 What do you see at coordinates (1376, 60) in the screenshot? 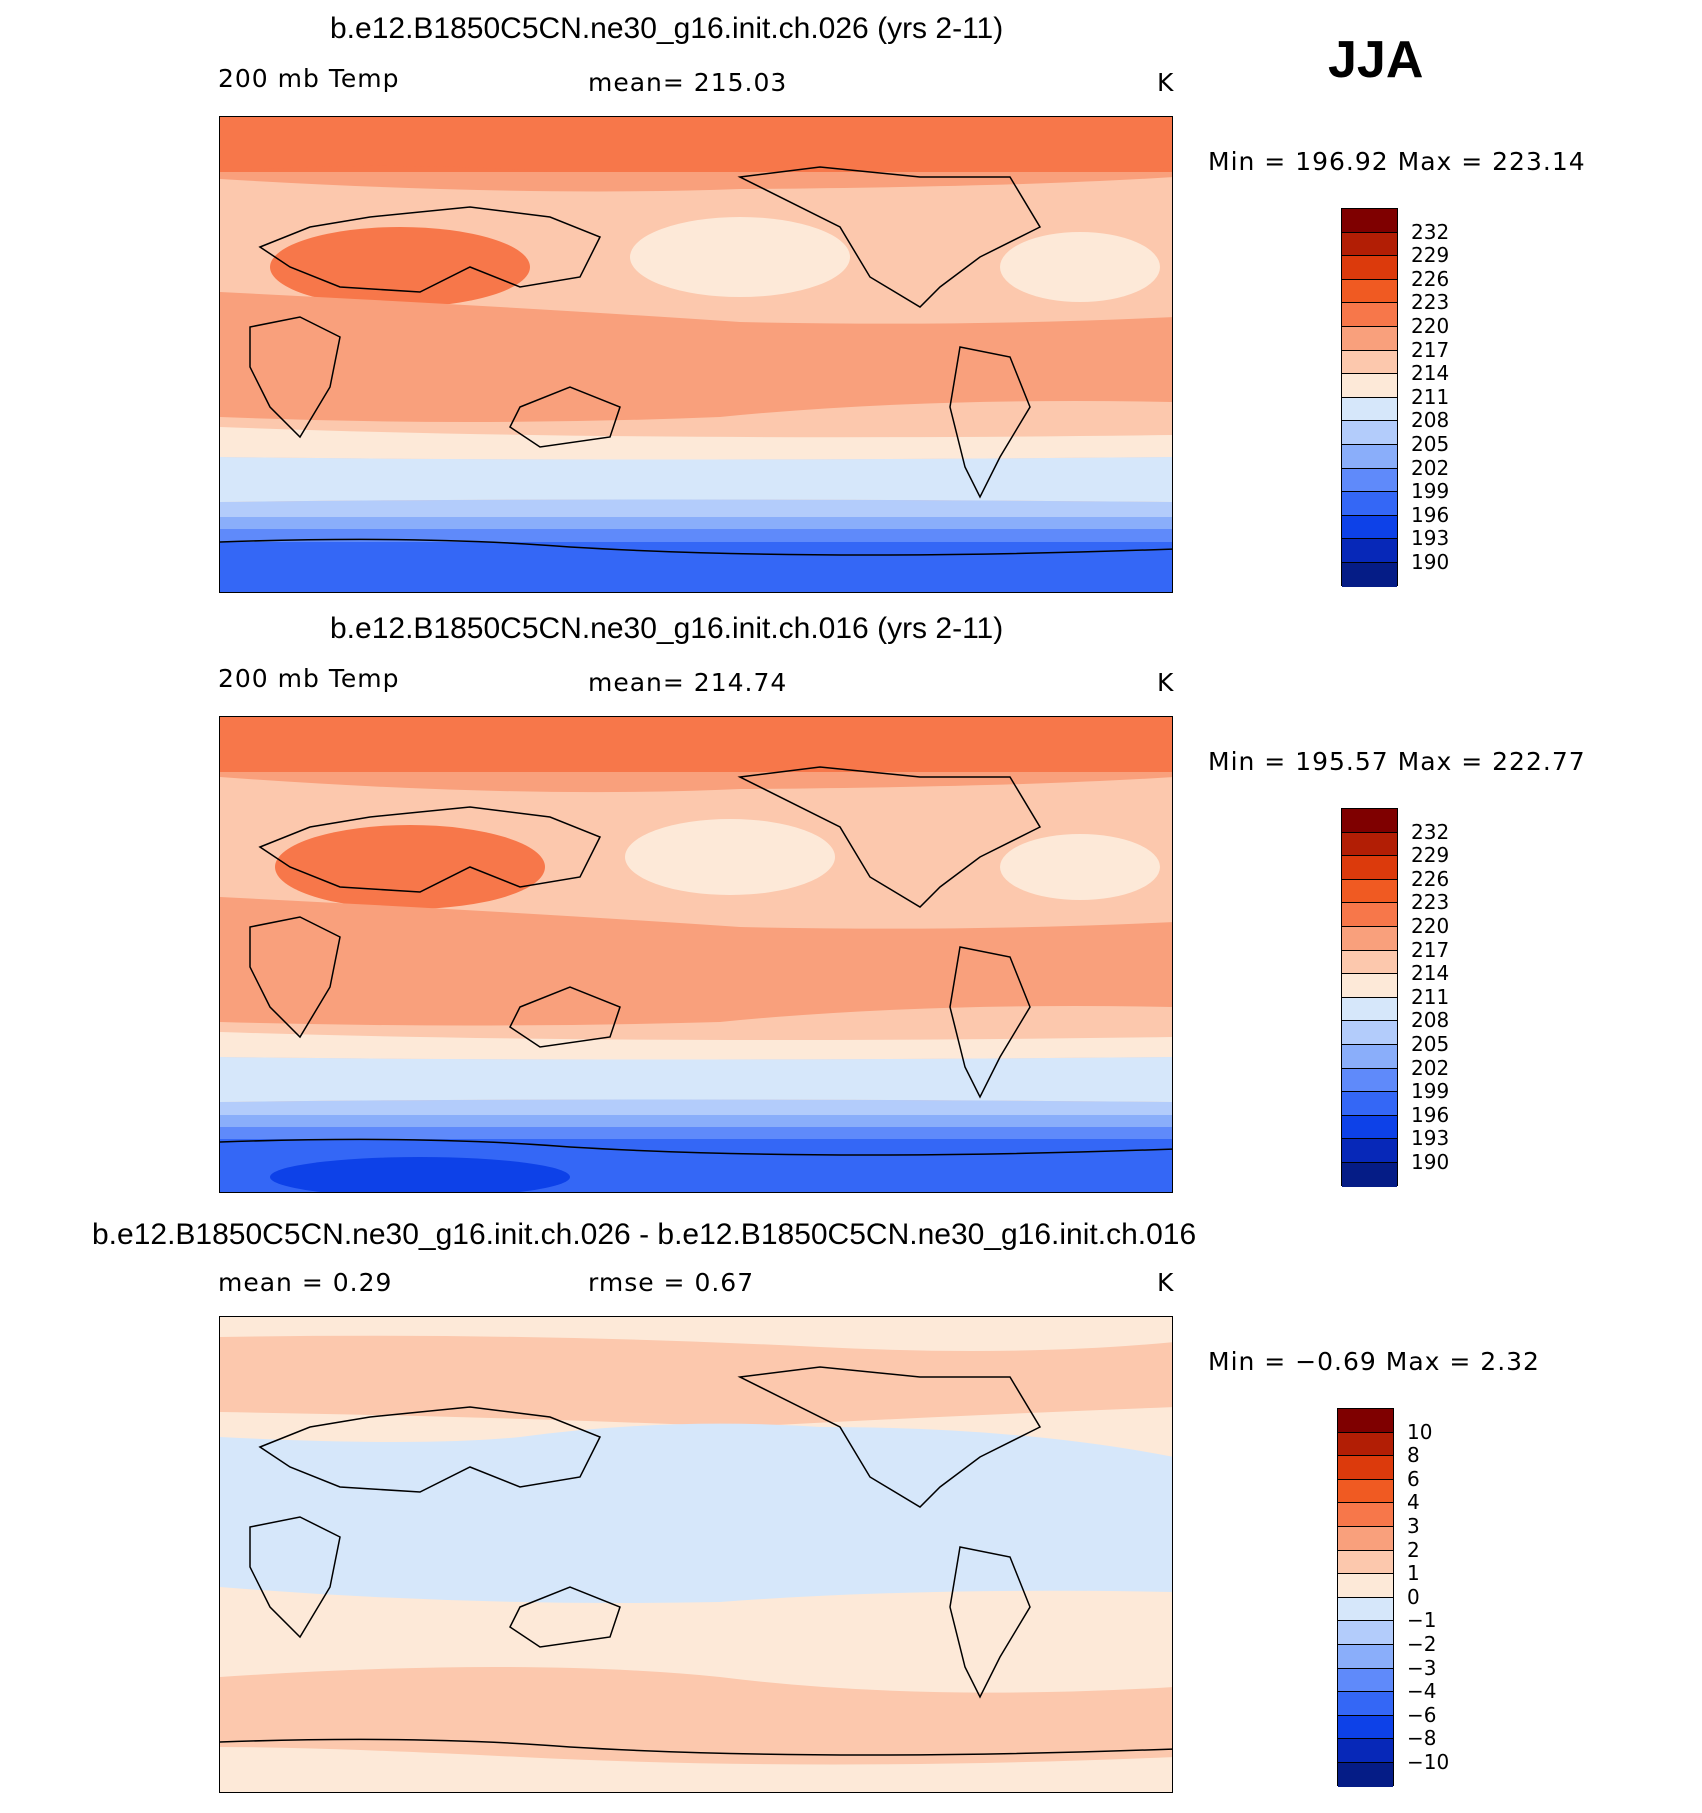
I see `season-label: JJA` at bounding box center [1376, 60].